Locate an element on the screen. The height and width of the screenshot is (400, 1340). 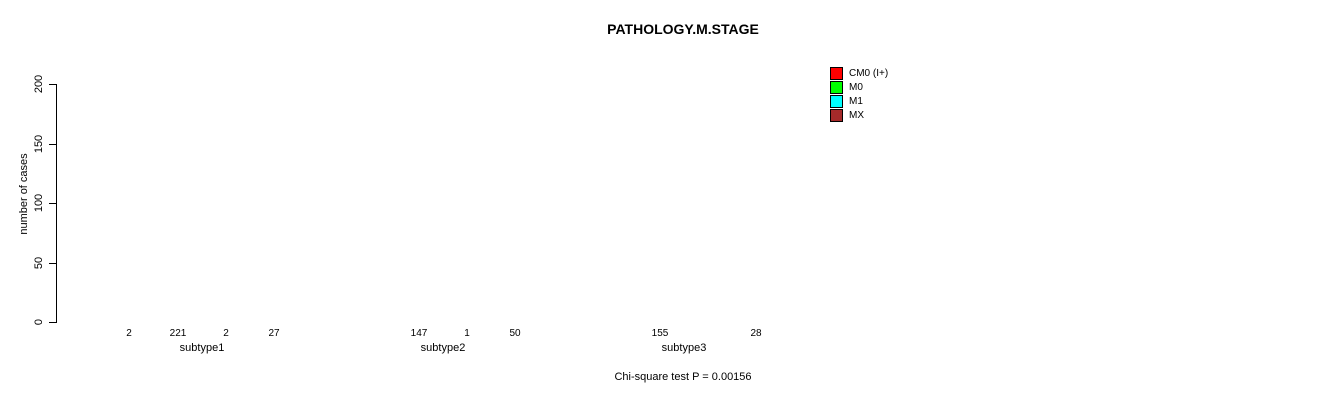
category-label-subtype2: subtype2 is located at coordinates (443, 348).